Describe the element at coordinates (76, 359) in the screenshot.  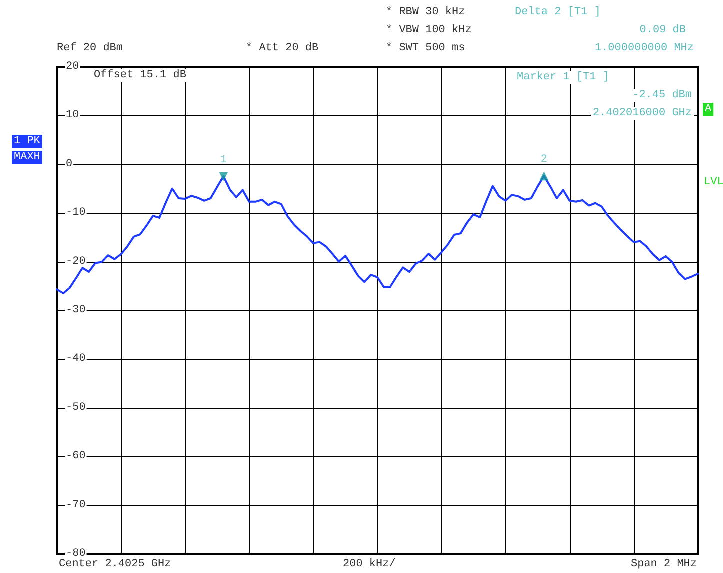
I see `y-tick-label: -40` at that location.